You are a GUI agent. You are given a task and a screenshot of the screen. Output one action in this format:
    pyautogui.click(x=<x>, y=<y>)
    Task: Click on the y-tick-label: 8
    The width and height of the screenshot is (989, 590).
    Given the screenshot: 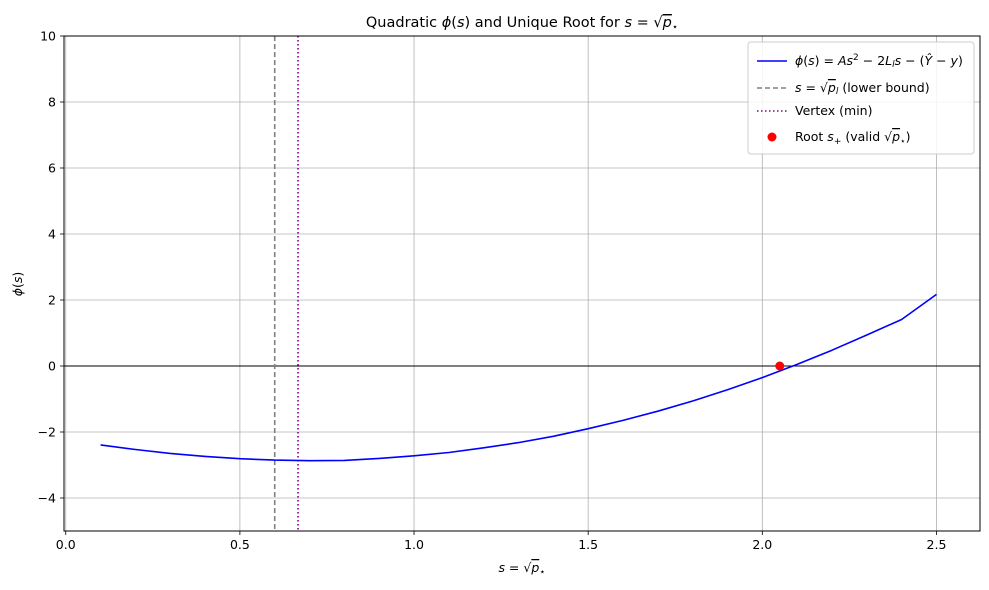 What is the action you would take?
    pyautogui.click(x=52, y=102)
    